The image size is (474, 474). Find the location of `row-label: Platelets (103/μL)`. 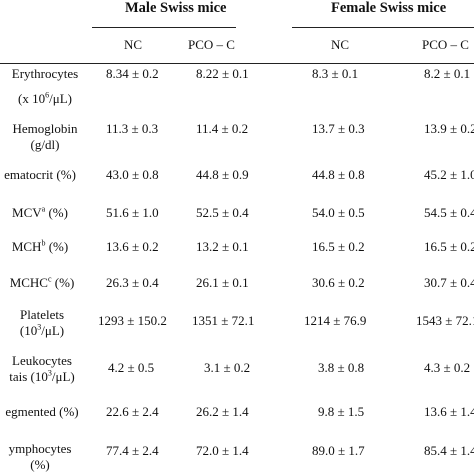

row-label: Platelets (103/μL) is located at coordinates (42, 323).